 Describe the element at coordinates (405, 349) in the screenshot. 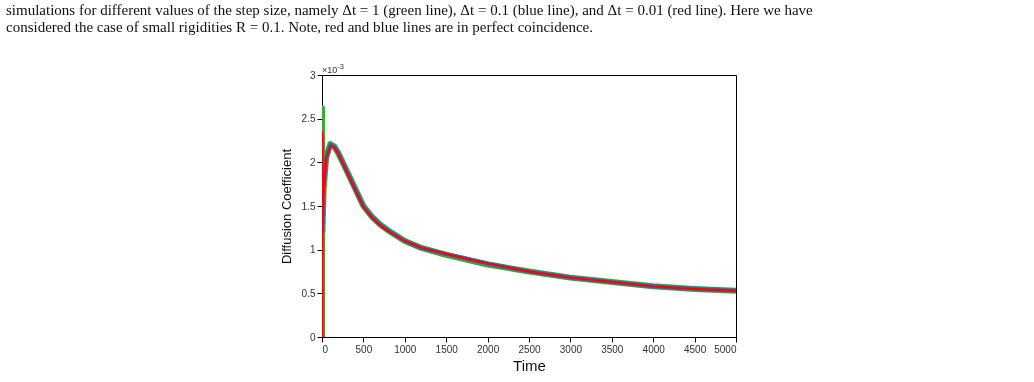

I see `x-tick-label: 1000` at that location.